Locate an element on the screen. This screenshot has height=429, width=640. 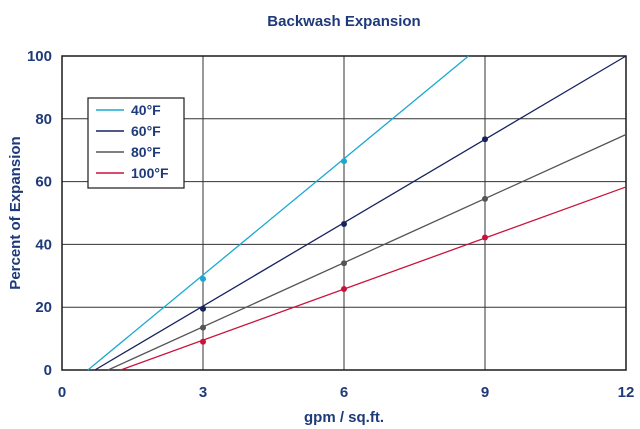
chart-title: Backwash Expansion is located at coordinates (343, 21).